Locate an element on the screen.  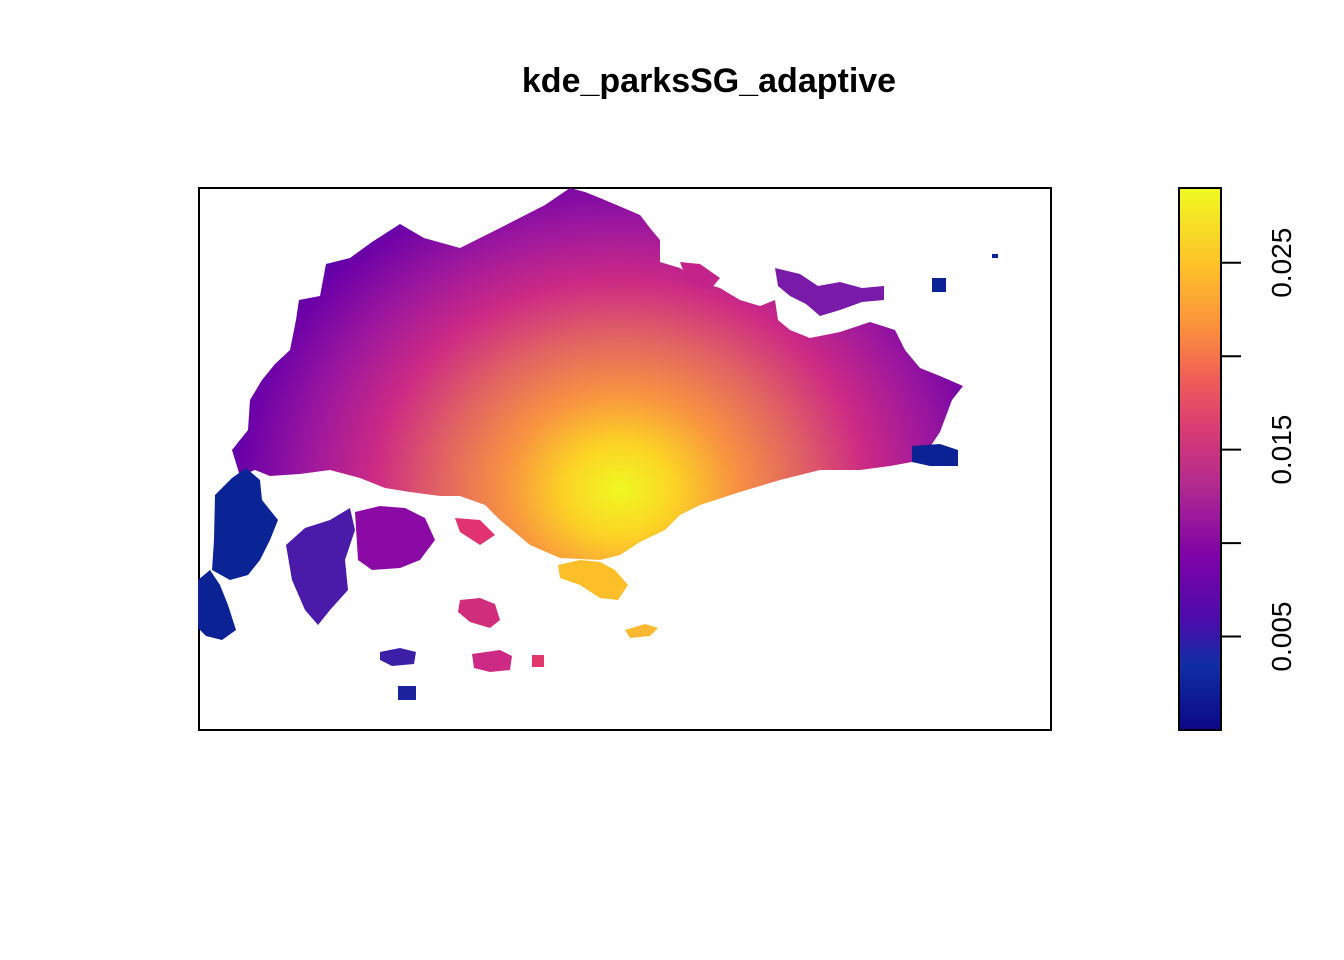
chart-title: kde_parksSG_adaptive is located at coordinates (709, 81).